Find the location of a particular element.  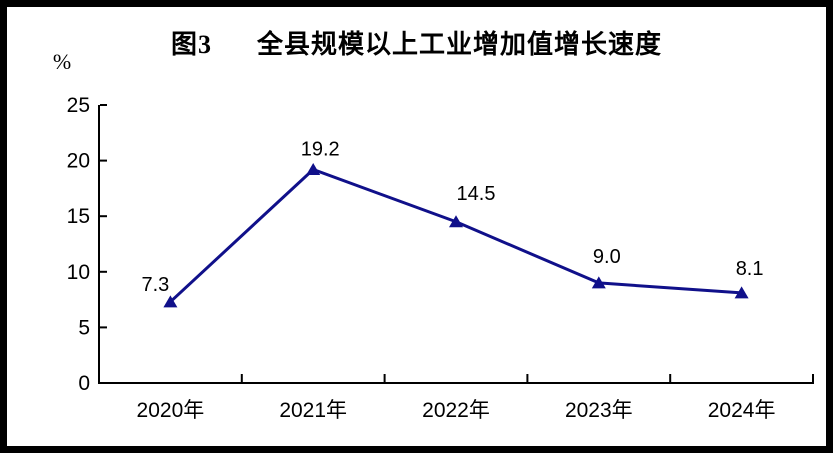

y-tick-label: 5 is located at coordinates (84, 327).